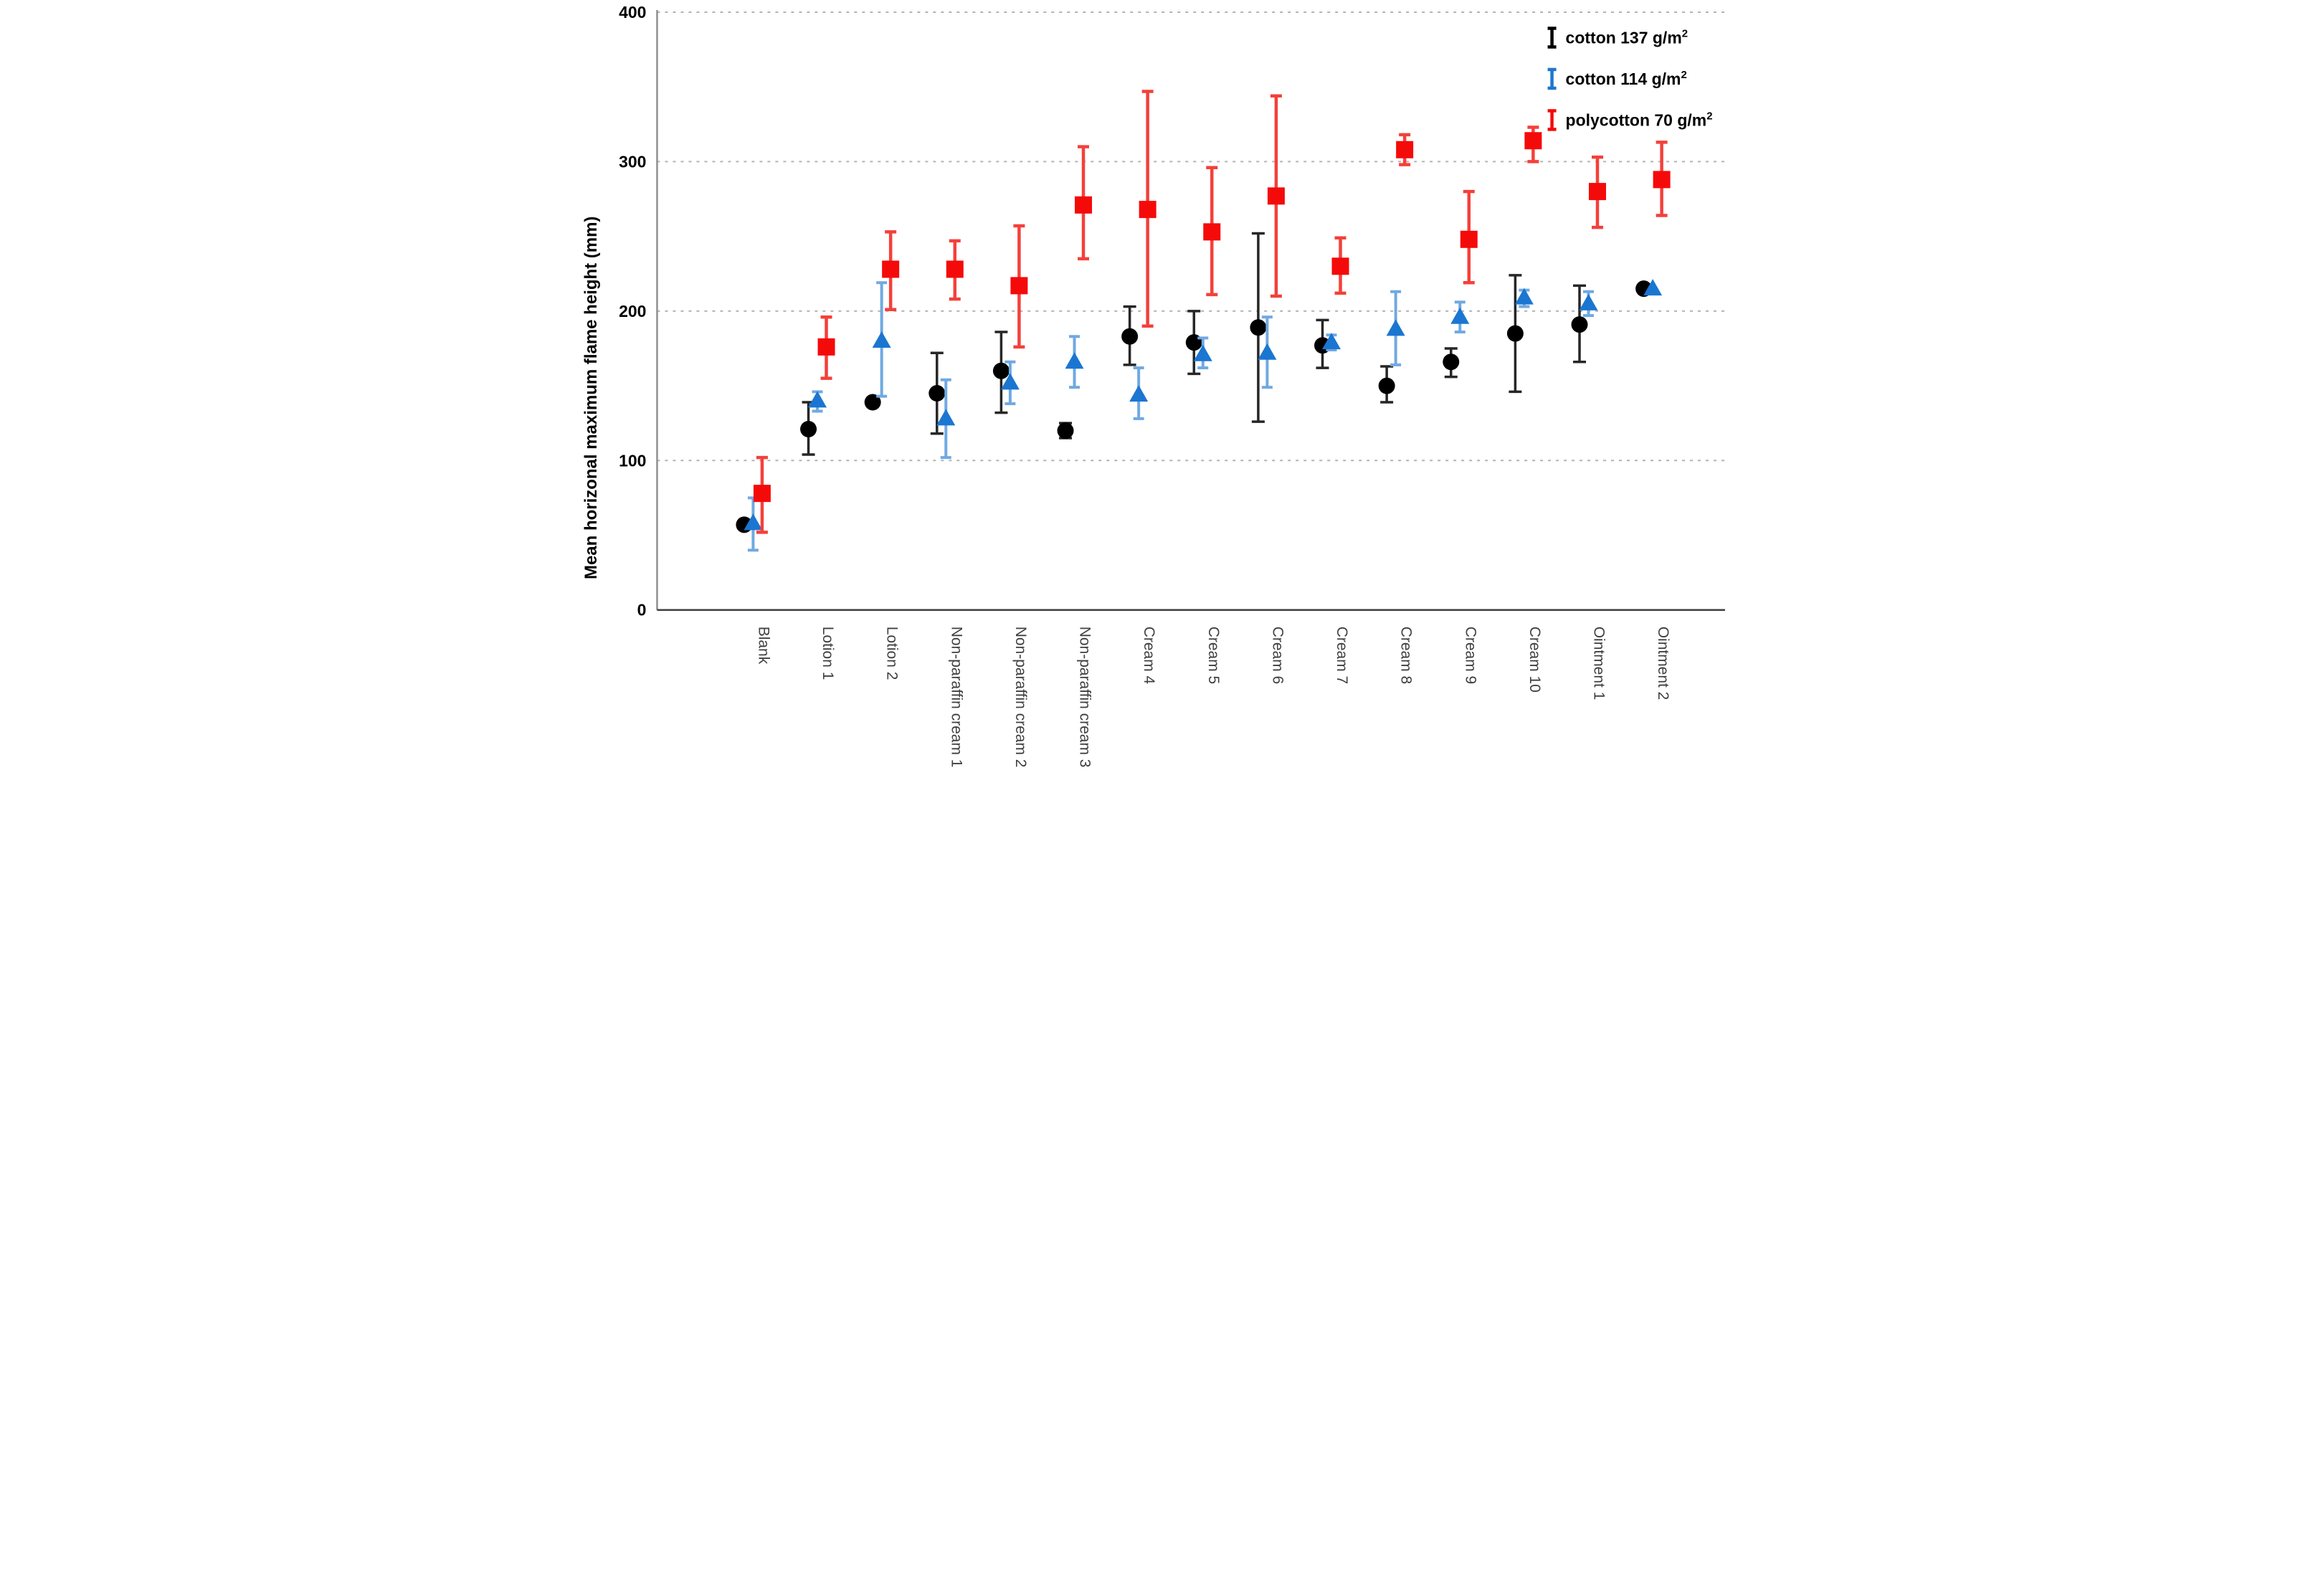  Describe the element at coordinates (1626, 37) in the screenshot. I see `legend-label-cotton-137-g-m: cotton 137 g/m2` at that location.